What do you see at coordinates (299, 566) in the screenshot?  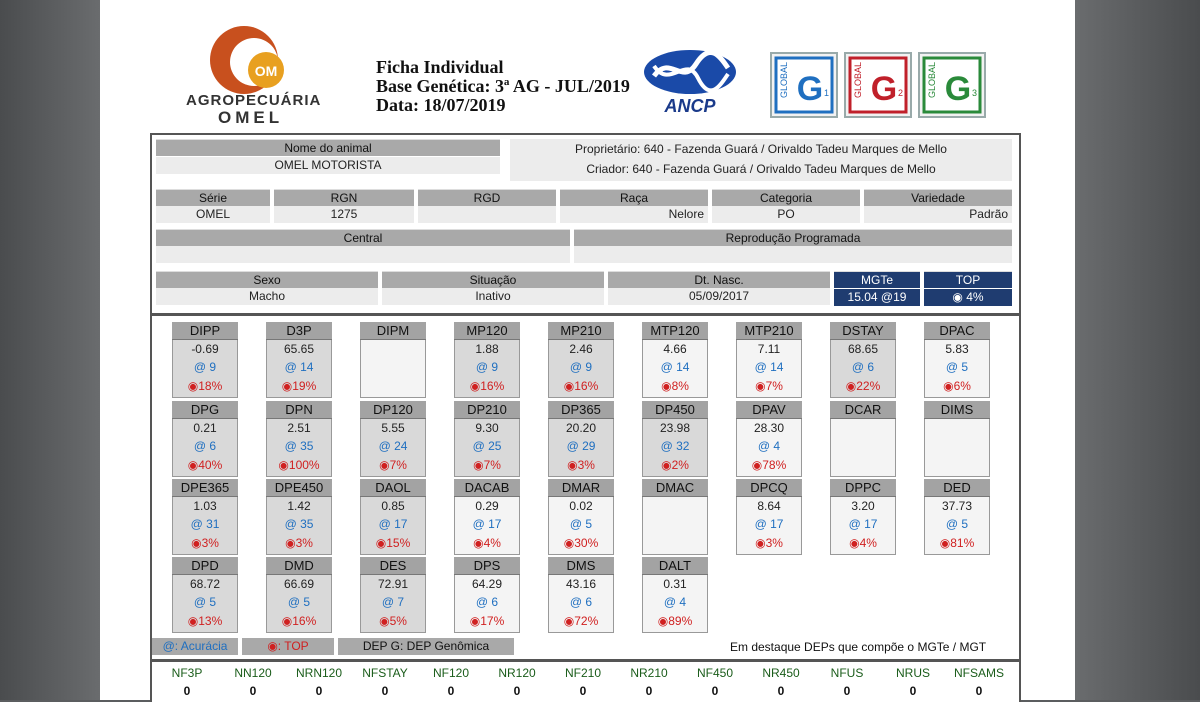 I see `dep-name: DMD` at bounding box center [299, 566].